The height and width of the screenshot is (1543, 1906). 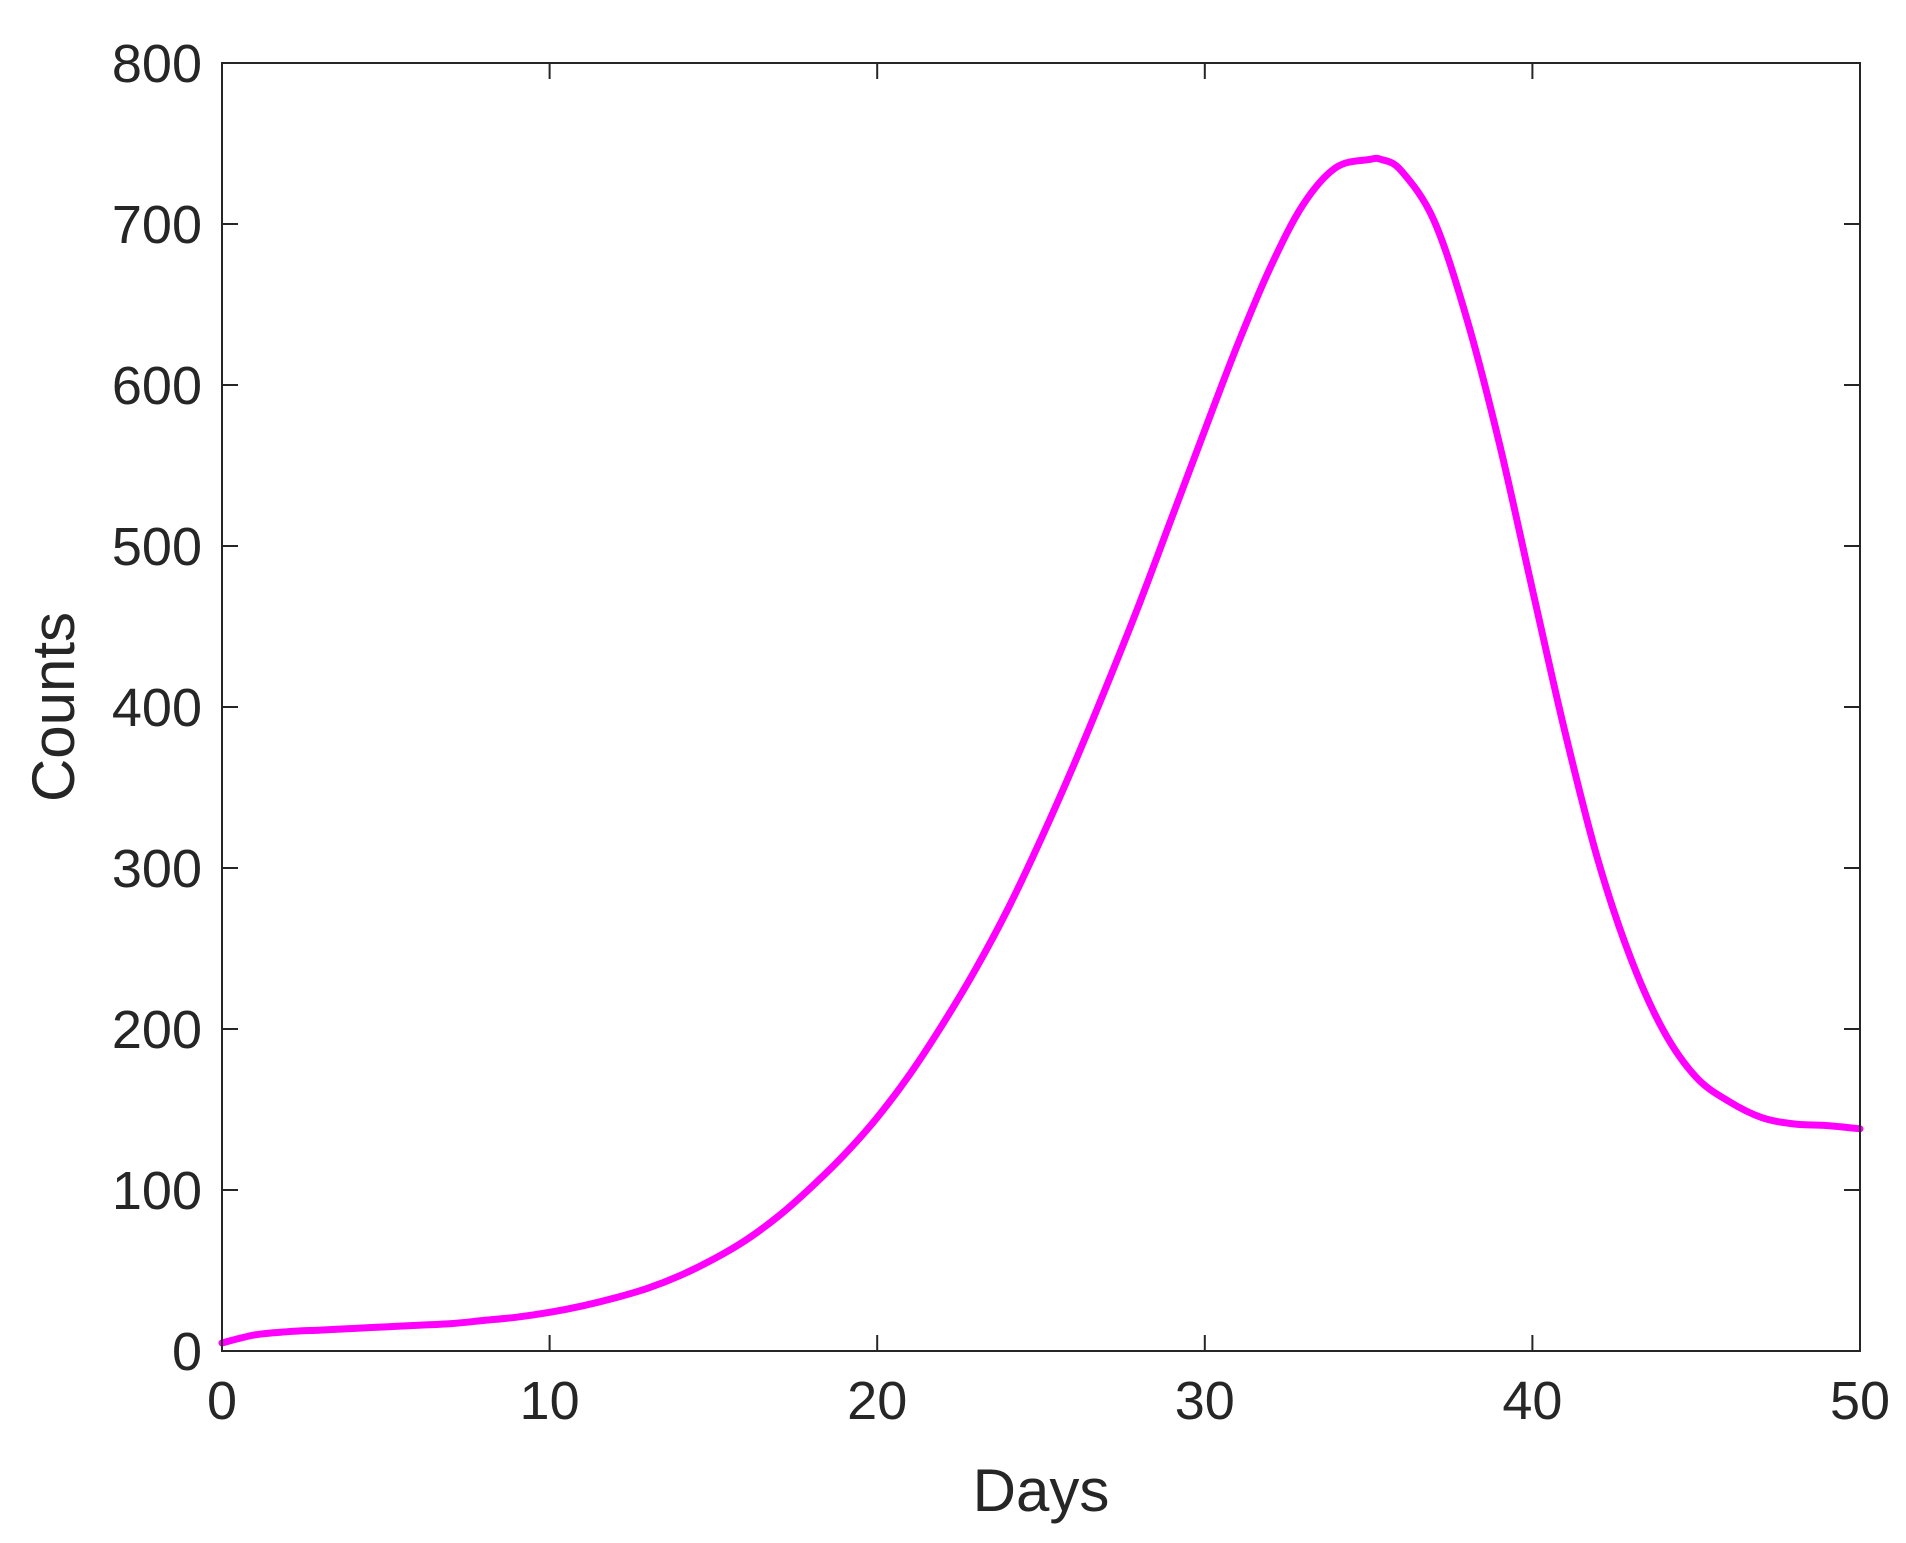 What do you see at coordinates (1041, 1490) in the screenshot?
I see `x-axis-title: Days` at bounding box center [1041, 1490].